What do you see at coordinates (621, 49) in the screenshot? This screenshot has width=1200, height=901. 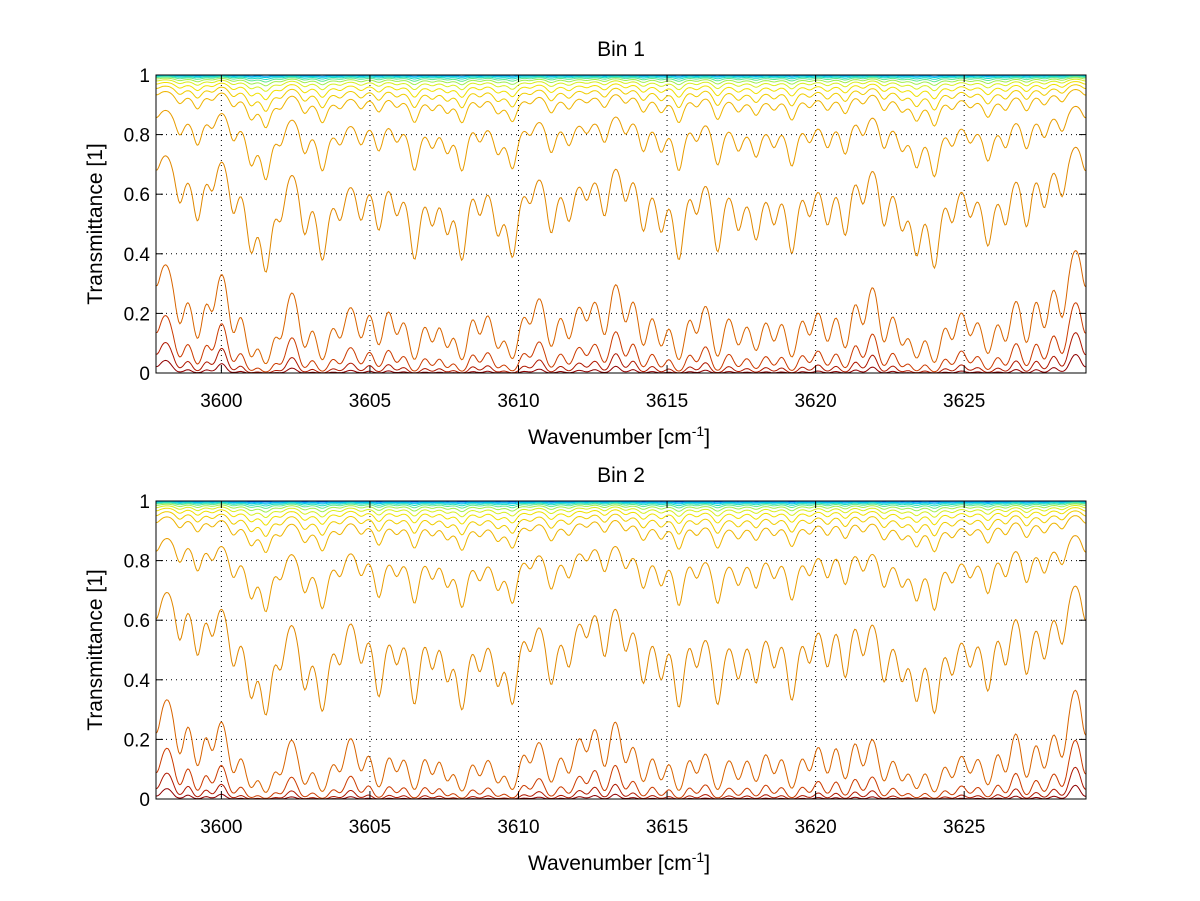 I see `chart-title: Bin 1` at bounding box center [621, 49].